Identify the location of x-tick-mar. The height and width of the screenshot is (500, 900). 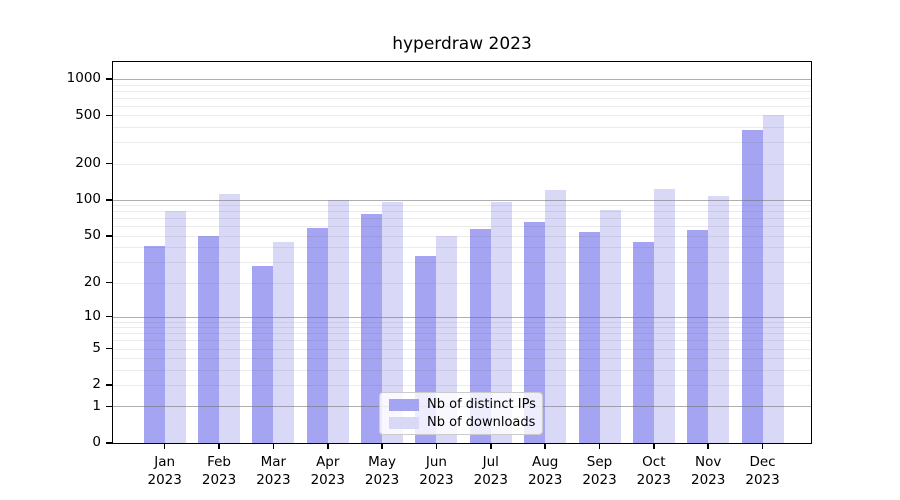
(273, 446).